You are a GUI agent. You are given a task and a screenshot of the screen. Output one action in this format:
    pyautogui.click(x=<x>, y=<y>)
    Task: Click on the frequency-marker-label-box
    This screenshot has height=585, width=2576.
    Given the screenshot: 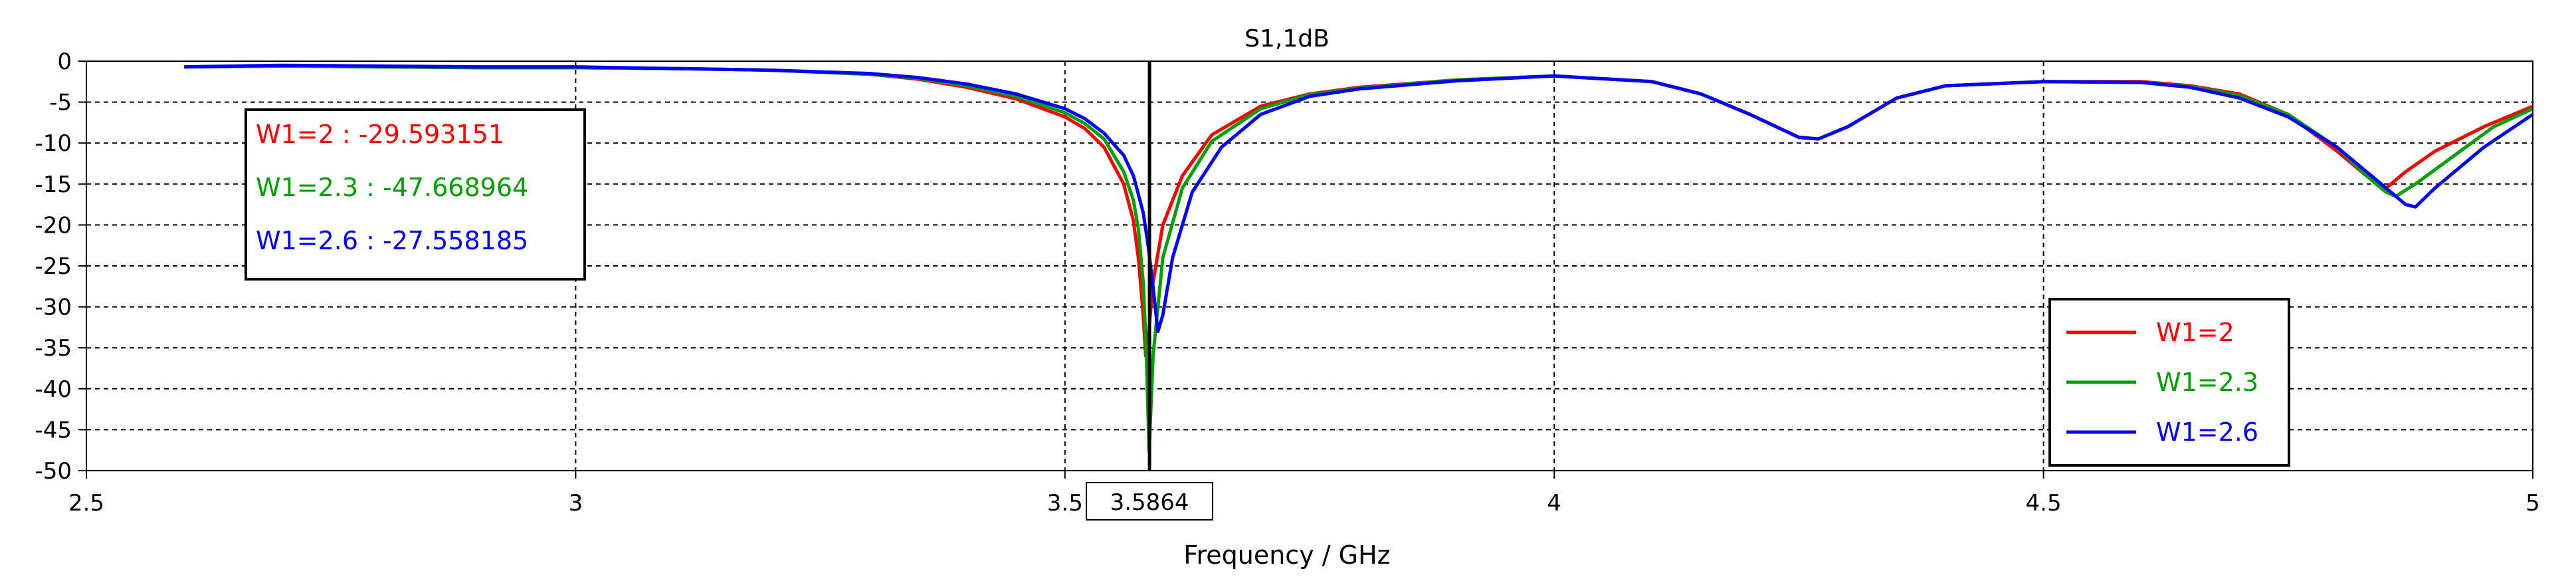 What is the action you would take?
    pyautogui.click(x=1150, y=501)
    